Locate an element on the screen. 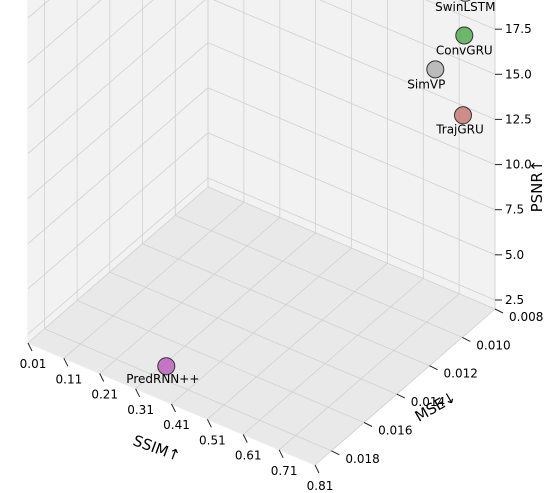  y-tick-label: 0.010 is located at coordinates (493, 345).